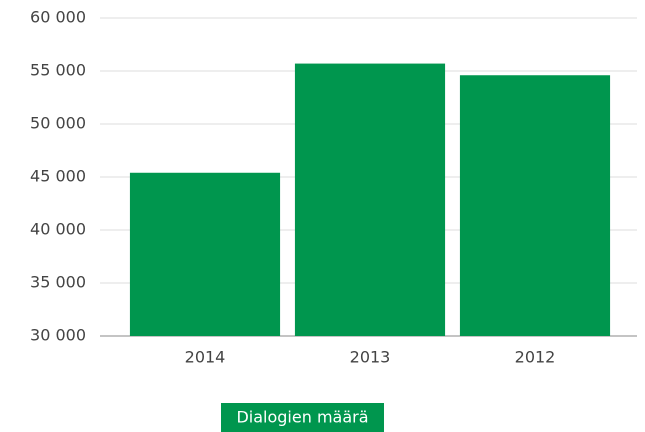 This screenshot has width=645, height=432. Describe the element at coordinates (58, 17) in the screenshot. I see `y-tick-label: 60 000` at that location.